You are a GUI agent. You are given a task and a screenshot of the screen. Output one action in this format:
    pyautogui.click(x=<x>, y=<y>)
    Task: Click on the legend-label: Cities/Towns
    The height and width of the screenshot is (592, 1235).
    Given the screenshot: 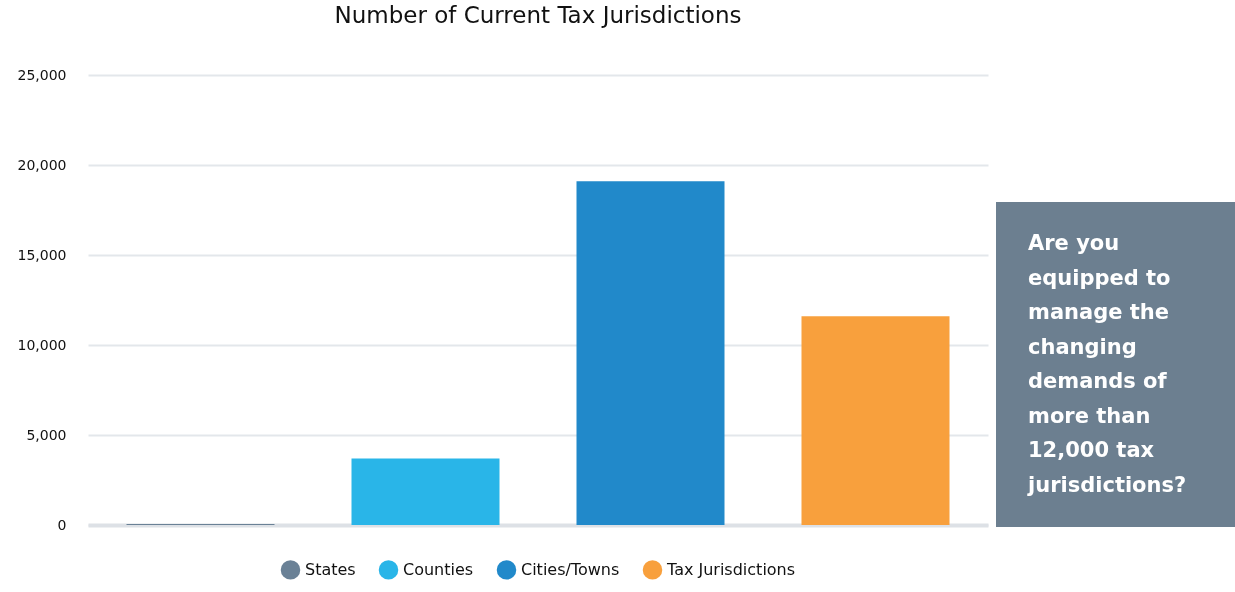 What is the action you would take?
    pyautogui.click(x=570, y=569)
    